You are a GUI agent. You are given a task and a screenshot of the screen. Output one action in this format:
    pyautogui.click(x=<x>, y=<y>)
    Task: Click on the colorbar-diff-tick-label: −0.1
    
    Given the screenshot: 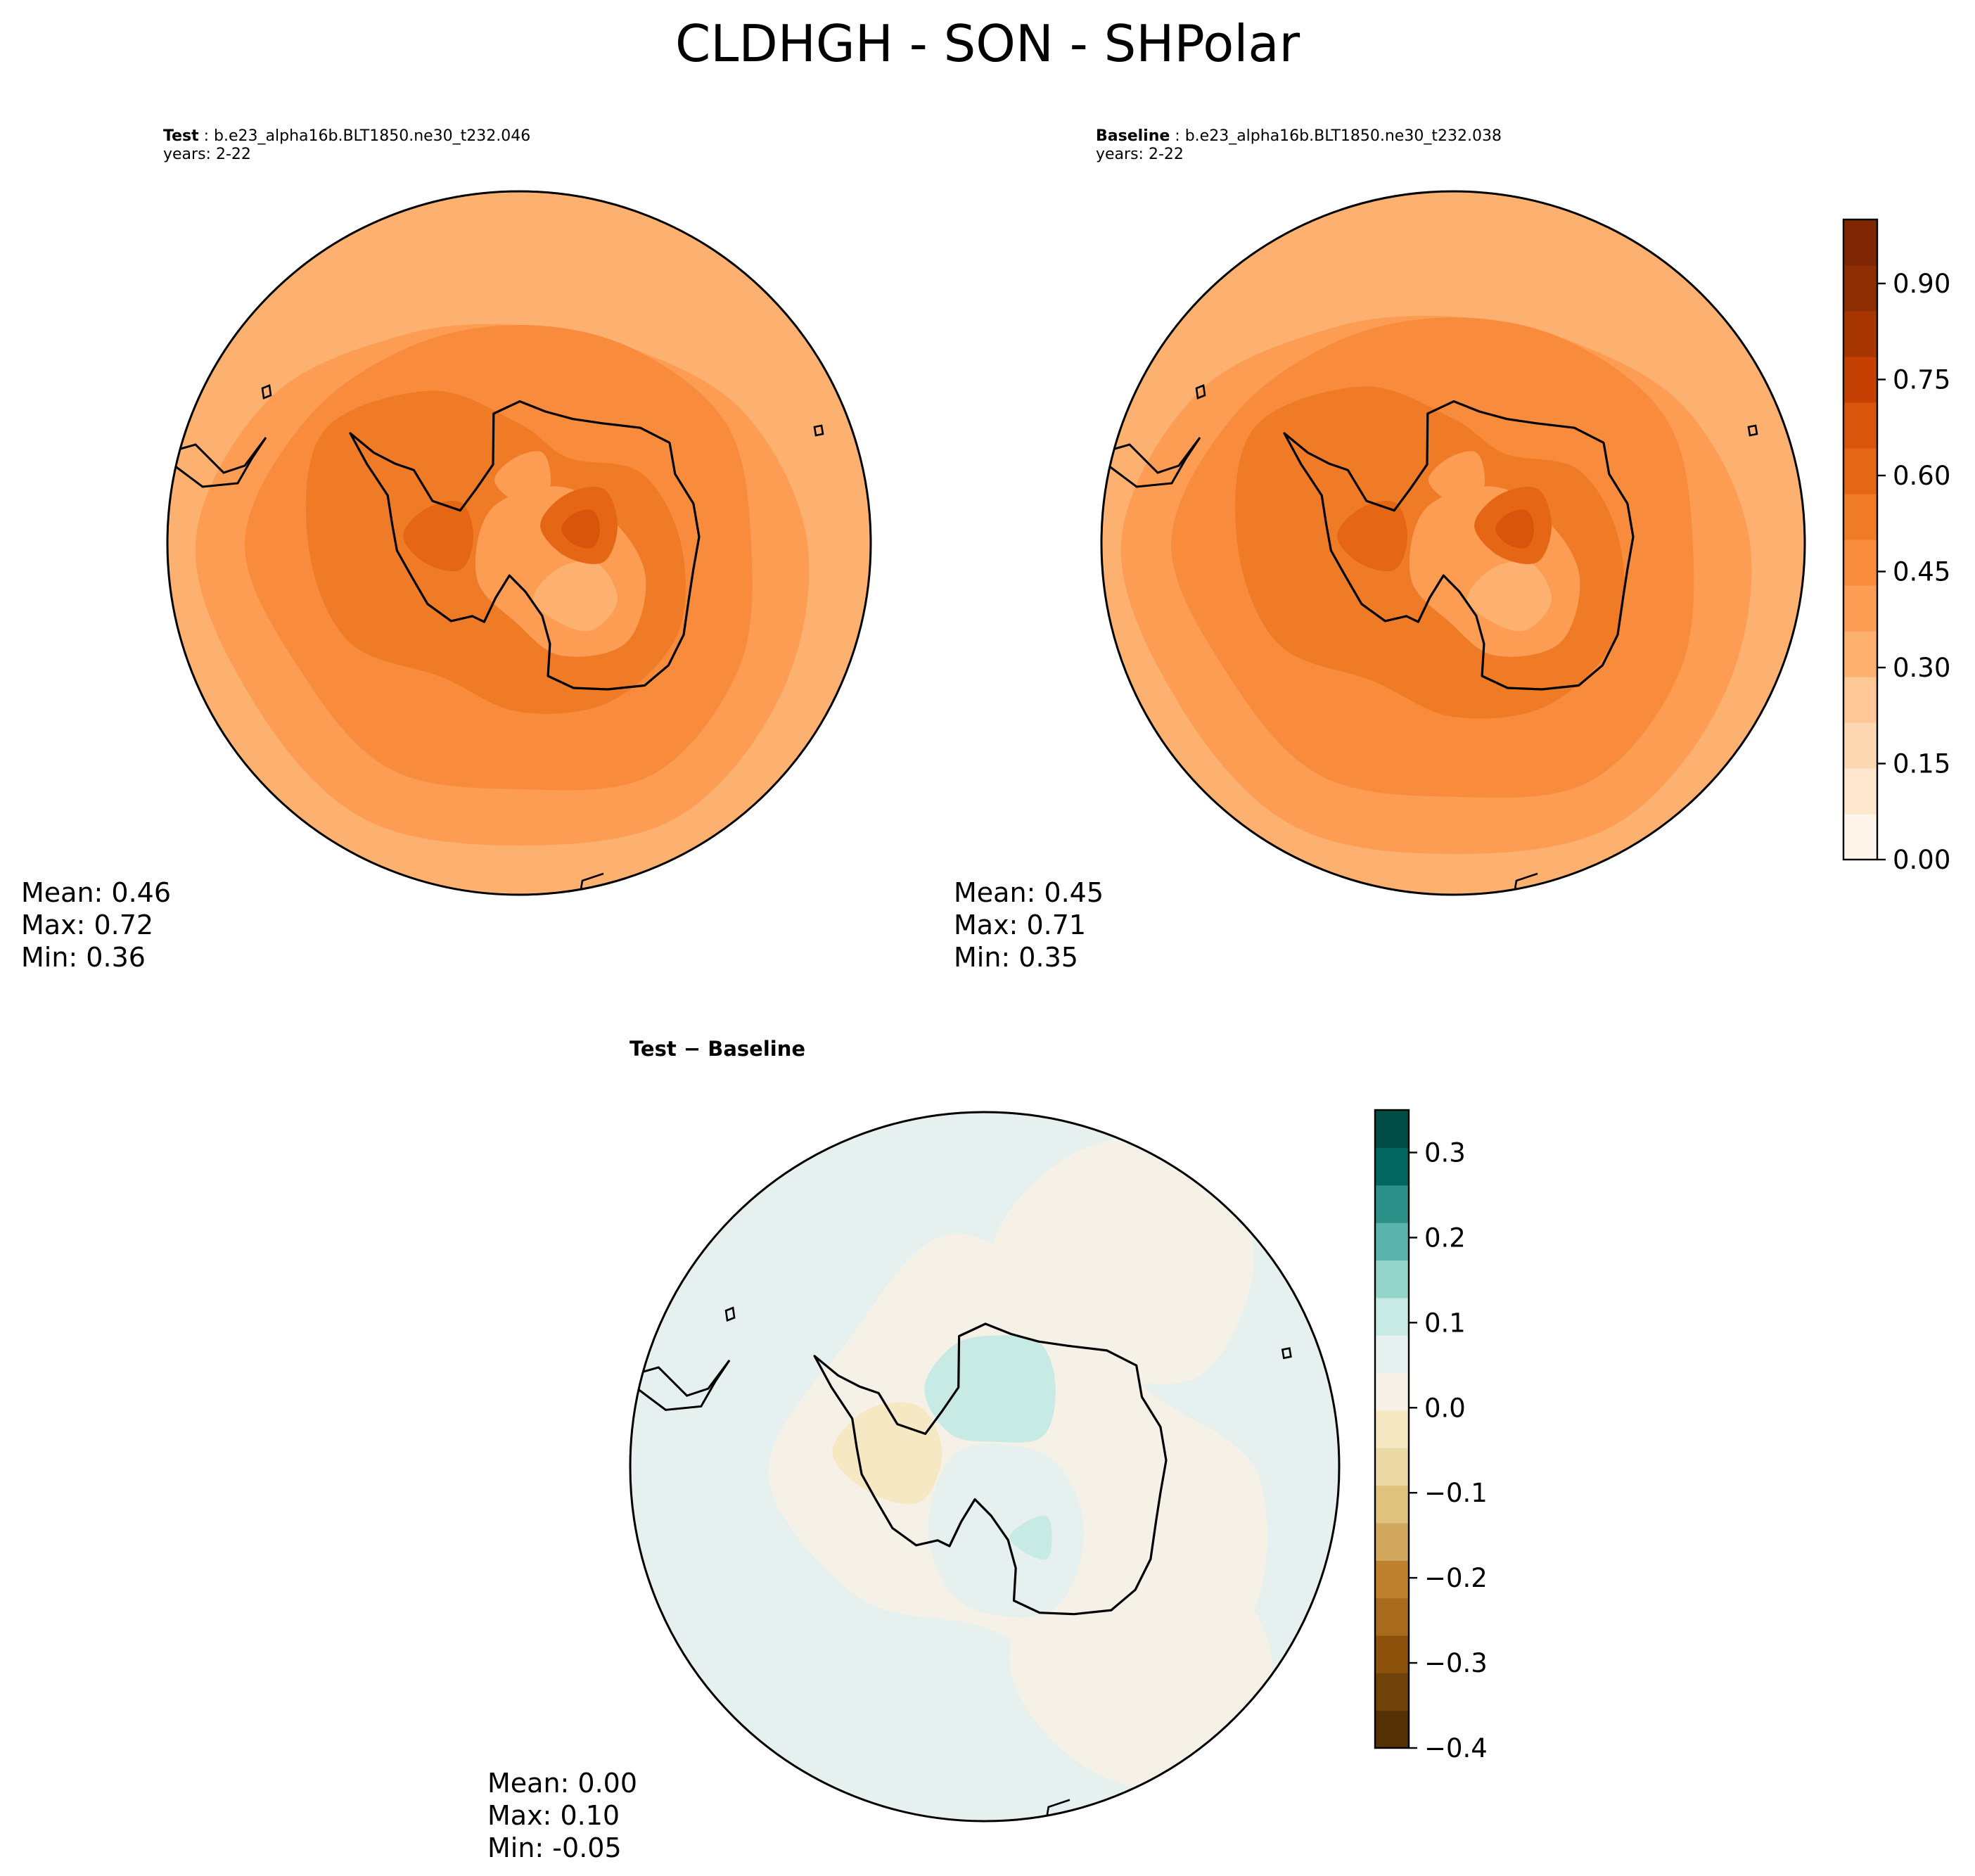 What is the action you would take?
    pyautogui.click(x=1456, y=1493)
    